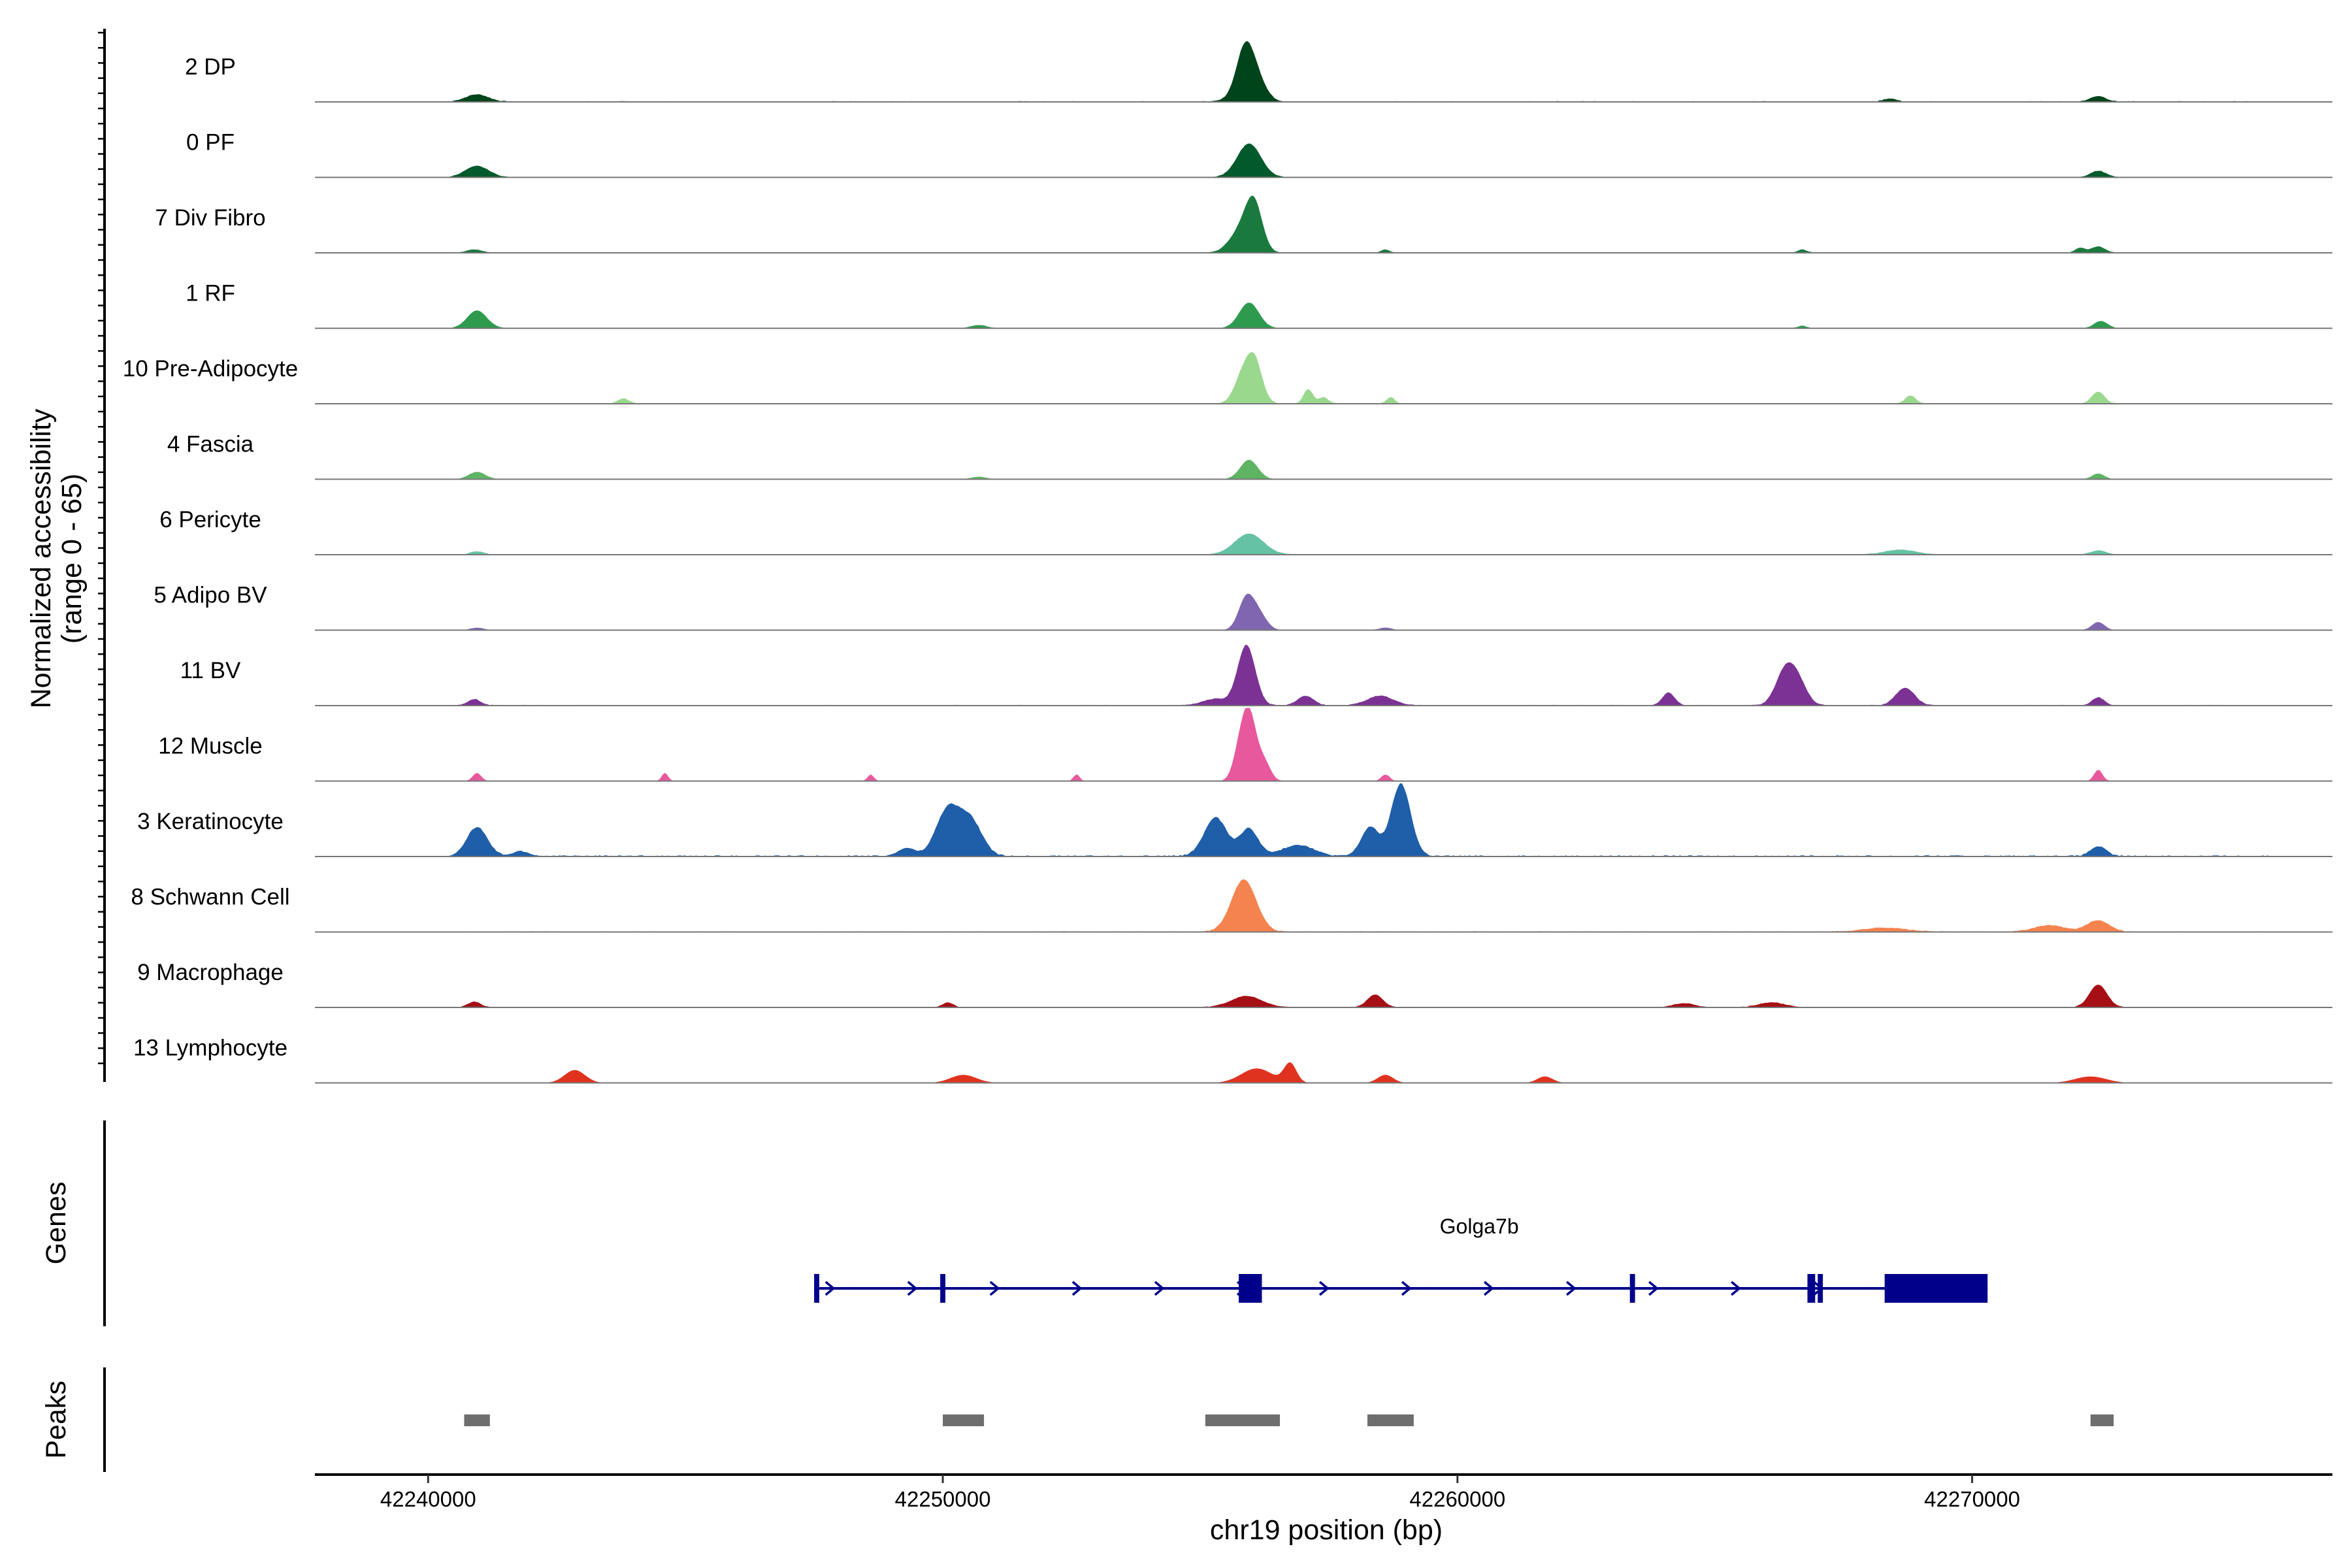  I want to click on track-label: 13 Lymphocyte, so click(210, 1048).